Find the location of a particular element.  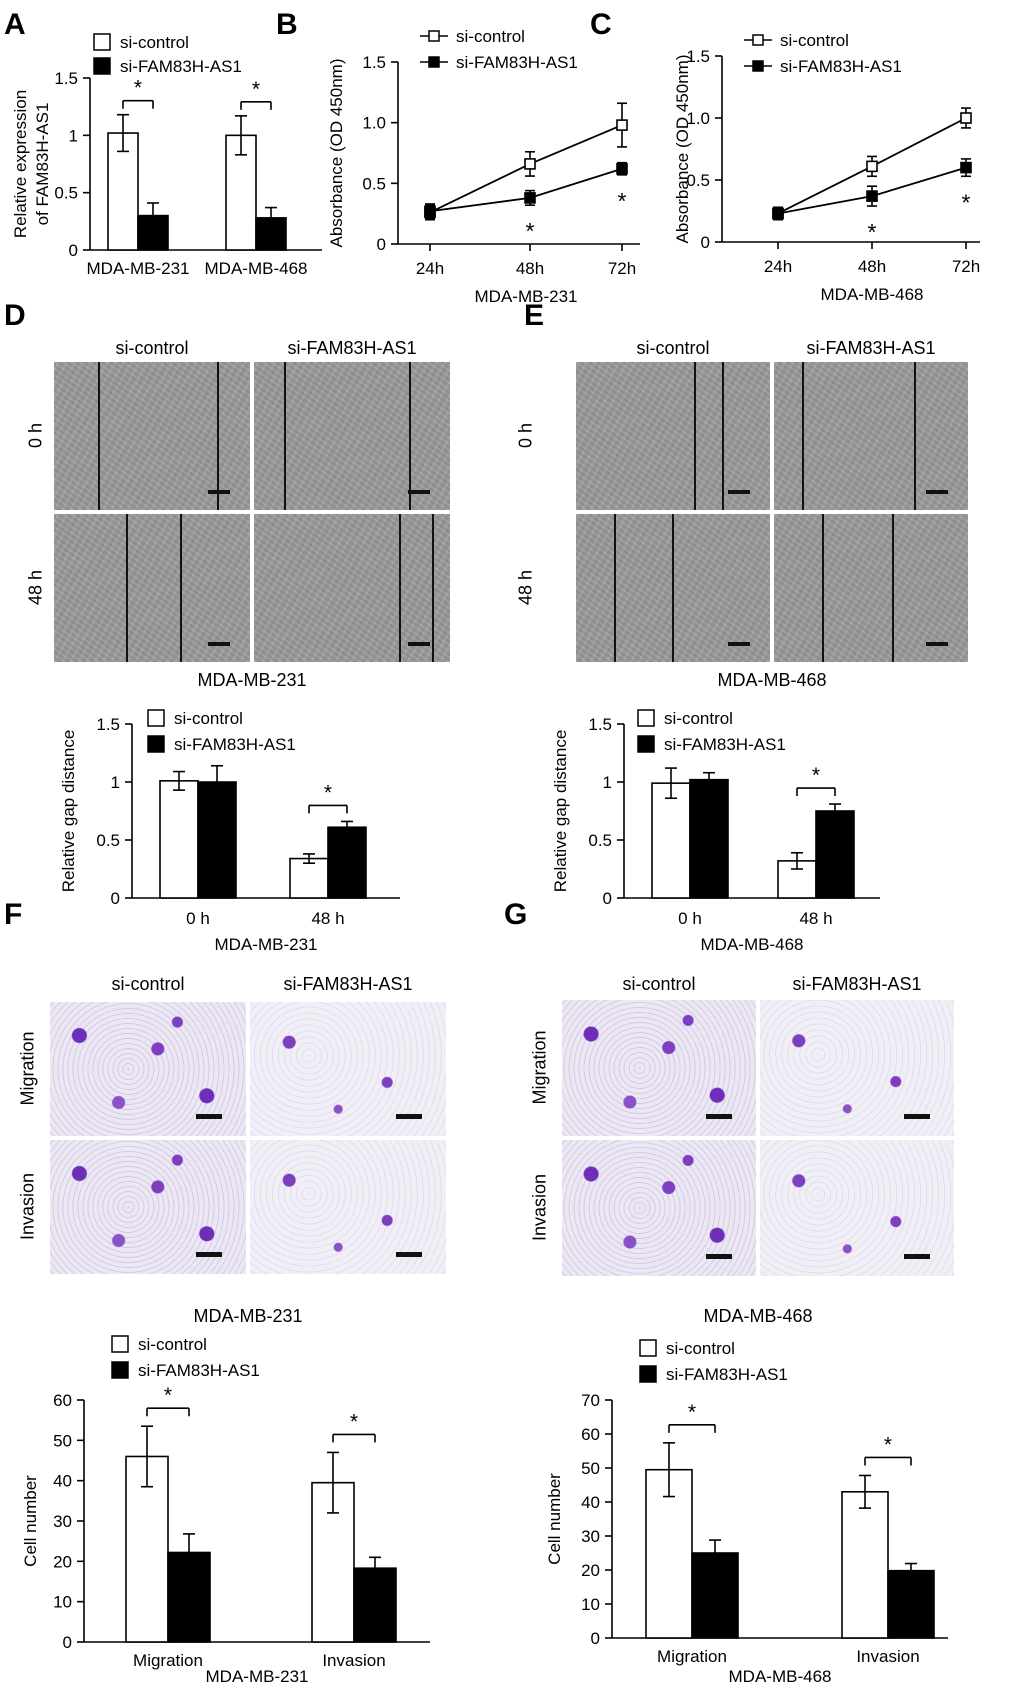

y-tick-label: 1.0 is located at coordinates (698, 118).